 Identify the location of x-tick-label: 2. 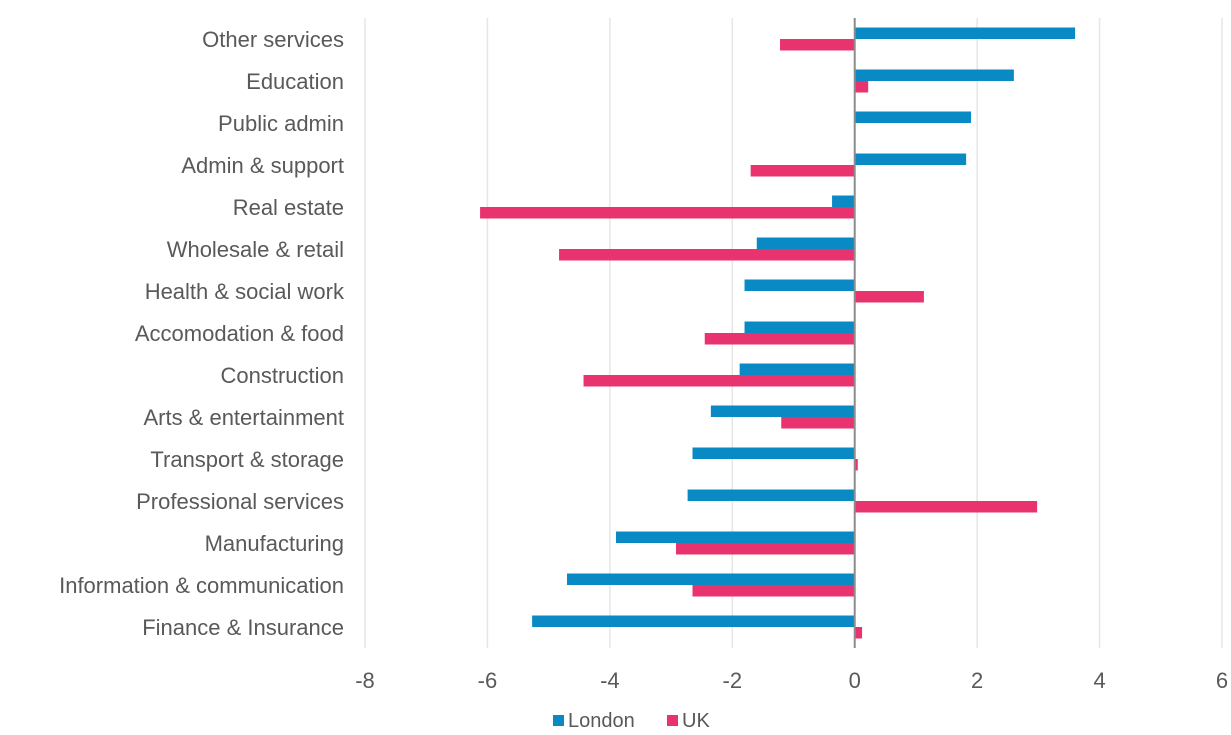
(977, 680).